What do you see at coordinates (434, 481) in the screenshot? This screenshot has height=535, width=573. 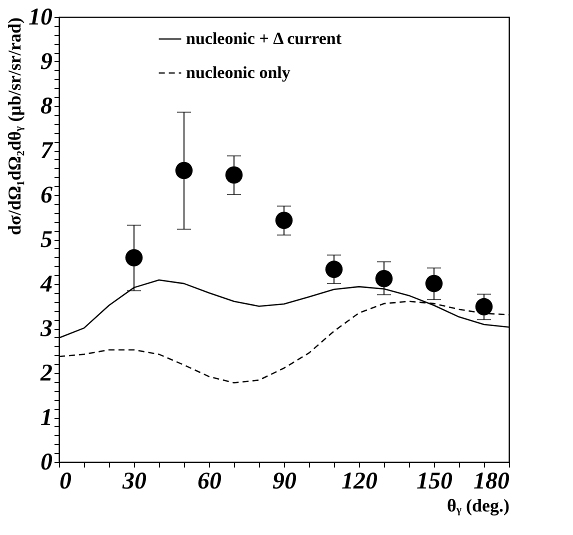 I see `x-tick-label: 150` at bounding box center [434, 481].